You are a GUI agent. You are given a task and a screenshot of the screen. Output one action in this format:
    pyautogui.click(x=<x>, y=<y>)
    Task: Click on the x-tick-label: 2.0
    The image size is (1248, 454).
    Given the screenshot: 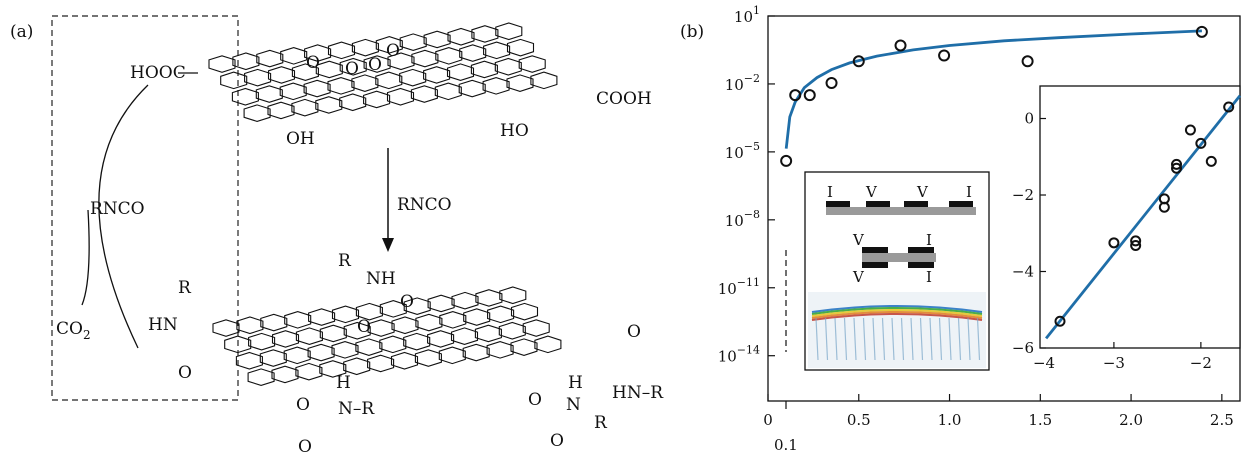 What is the action you would take?
    pyautogui.click(x=1131, y=420)
    